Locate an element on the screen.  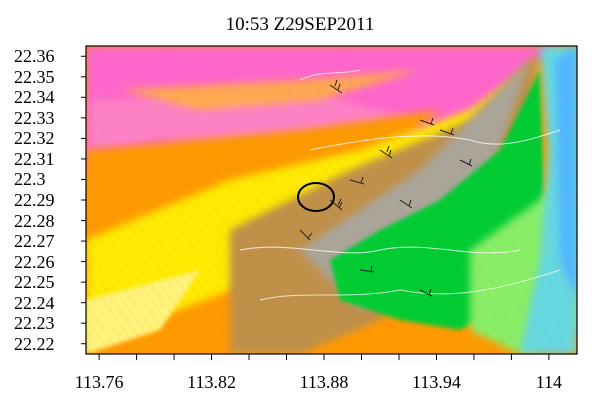
lat-tick-label: 22.35 is located at coordinates (34, 76).